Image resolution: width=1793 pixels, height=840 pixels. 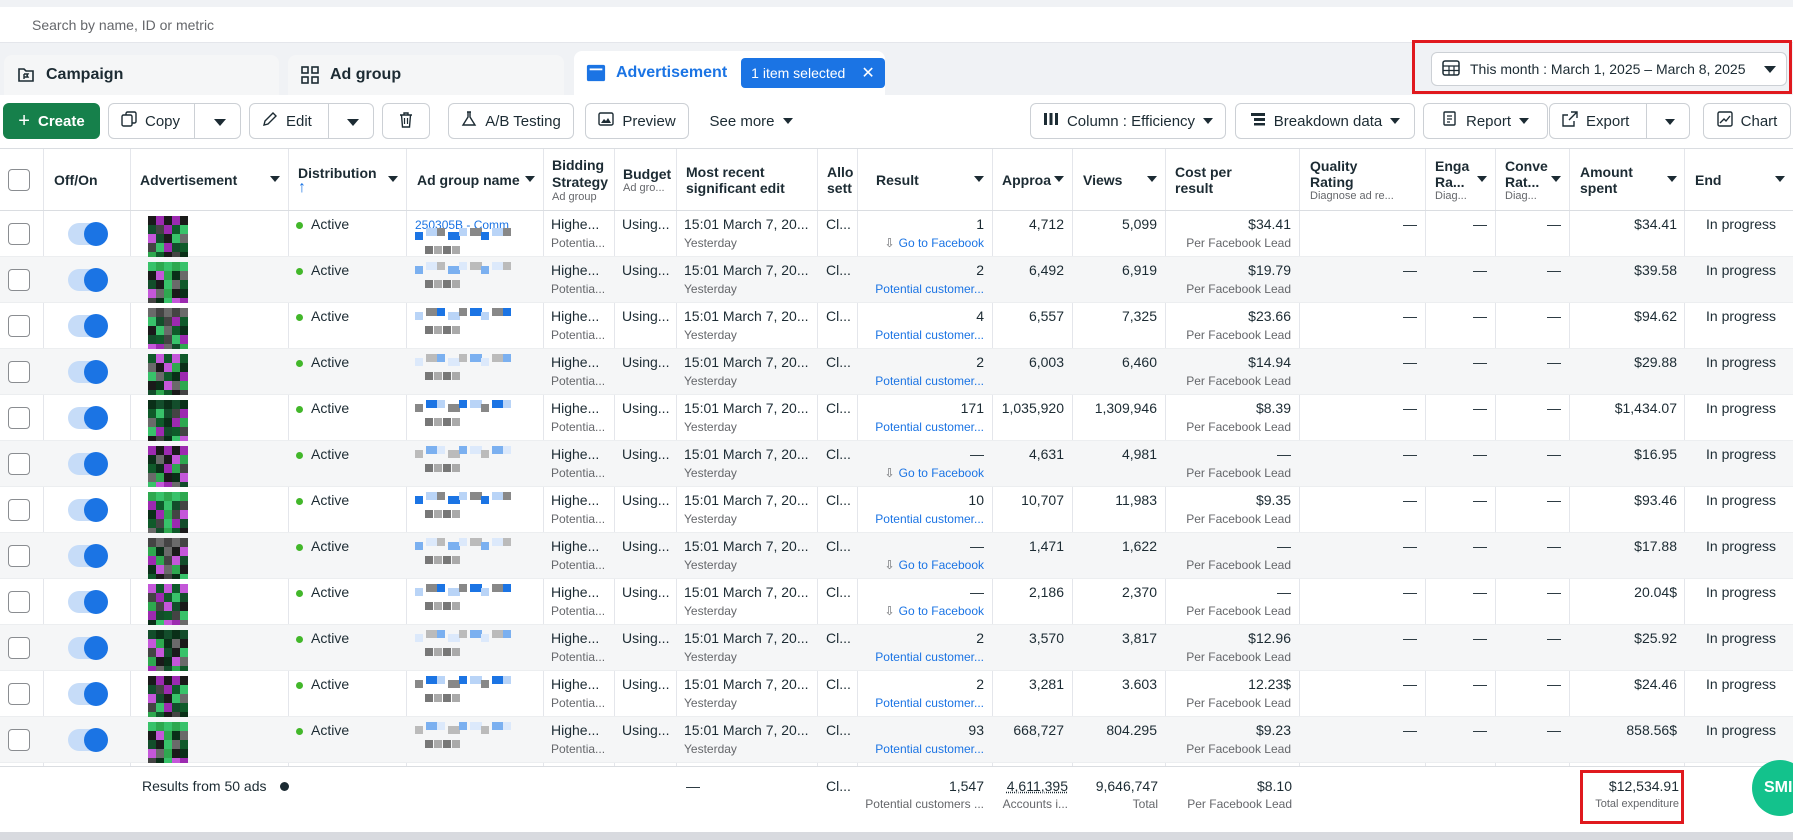 I want to click on info-icon, so click(x=285, y=786).